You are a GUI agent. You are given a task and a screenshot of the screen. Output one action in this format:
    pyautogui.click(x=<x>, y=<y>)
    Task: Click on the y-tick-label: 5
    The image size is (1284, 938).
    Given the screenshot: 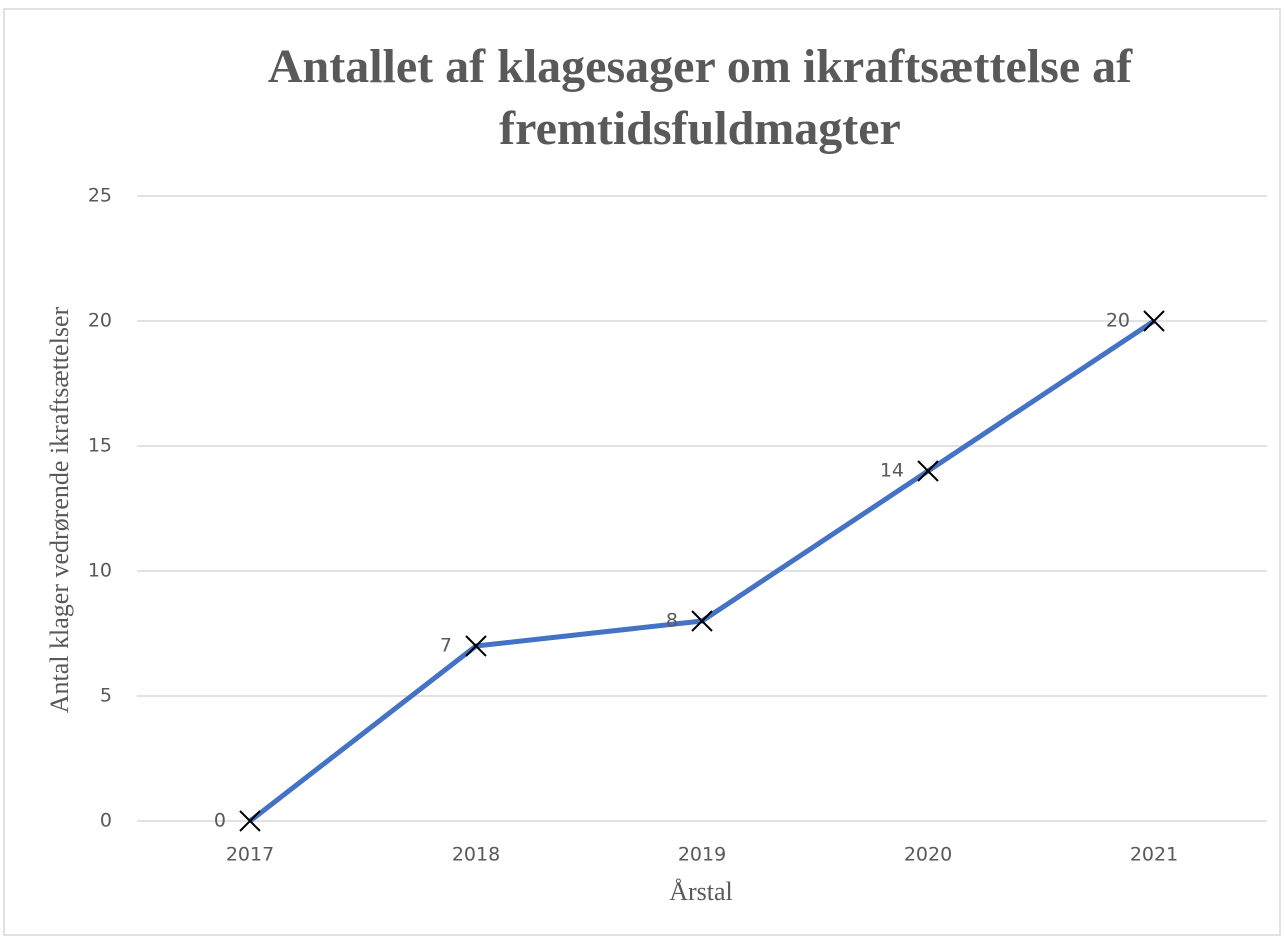 What is the action you would take?
    pyautogui.click(x=106, y=696)
    